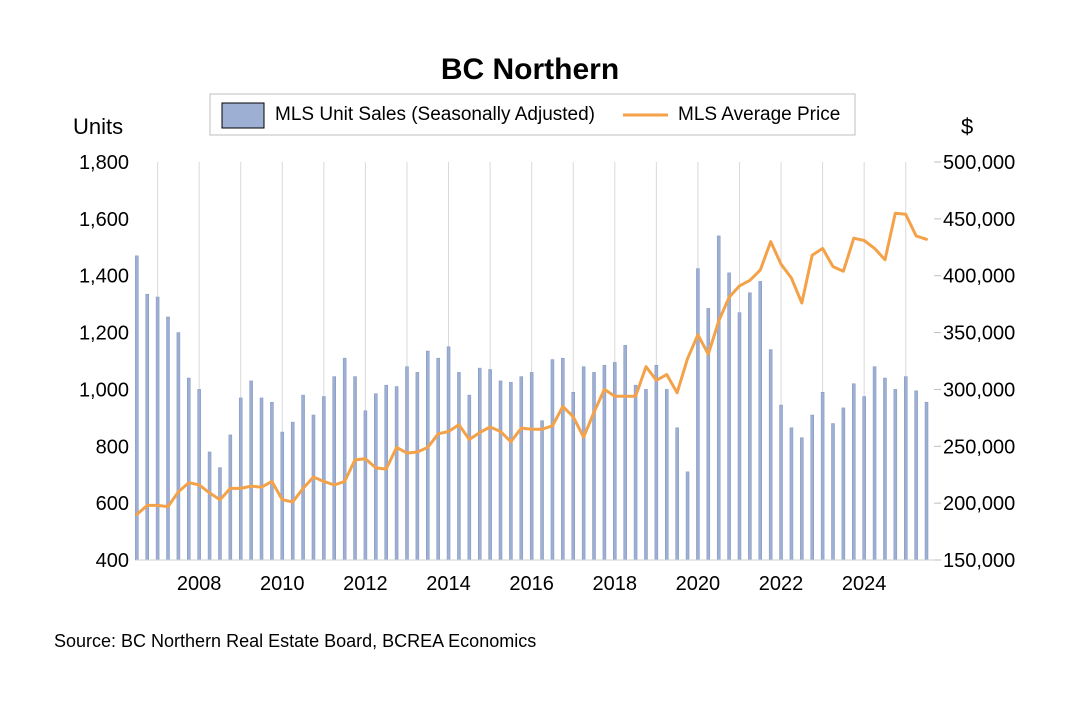  Describe the element at coordinates (979, 504) in the screenshot. I see `right-axis-tick-label: 200,000` at that location.